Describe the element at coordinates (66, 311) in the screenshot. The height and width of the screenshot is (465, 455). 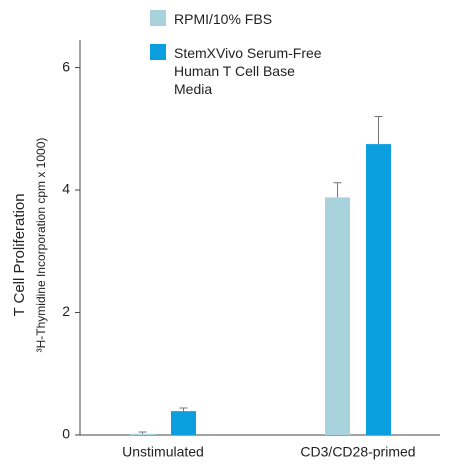
I see `y-tick-label: 2` at that location.